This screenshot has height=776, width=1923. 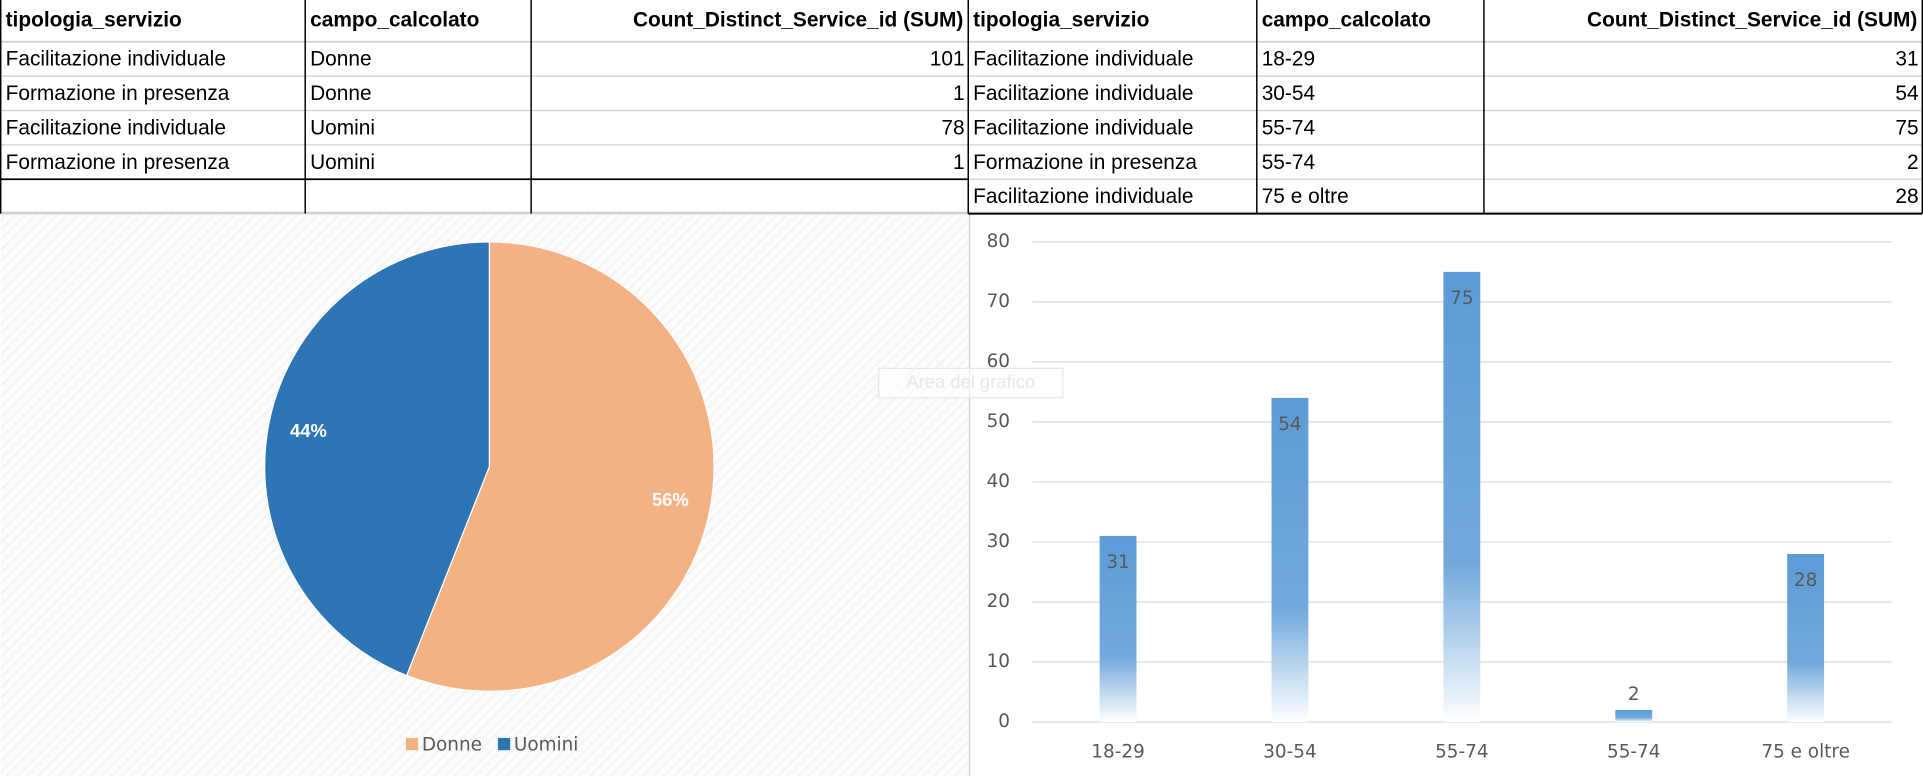 What do you see at coordinates (308, 430) in the screenshot?
I see `data-label: 44%` at bounding box center [308, 430].